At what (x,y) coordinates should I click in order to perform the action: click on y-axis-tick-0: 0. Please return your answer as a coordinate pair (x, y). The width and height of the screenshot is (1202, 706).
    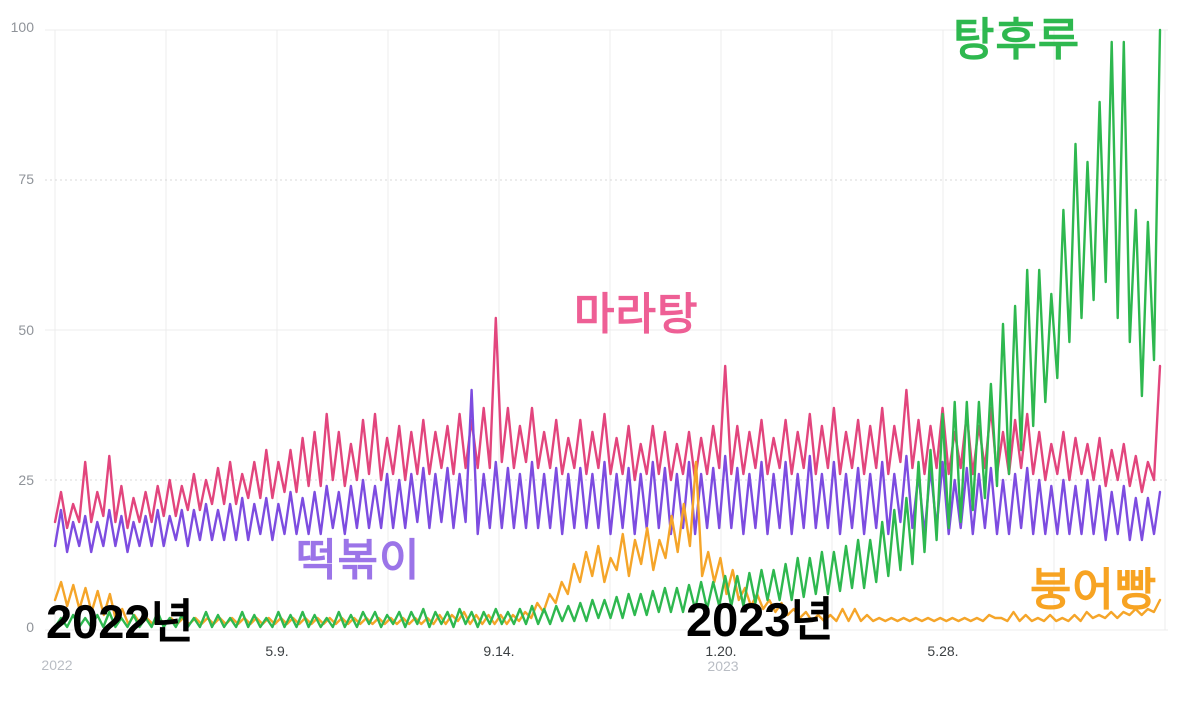
    Looking at the image, I should click on (30, 627).